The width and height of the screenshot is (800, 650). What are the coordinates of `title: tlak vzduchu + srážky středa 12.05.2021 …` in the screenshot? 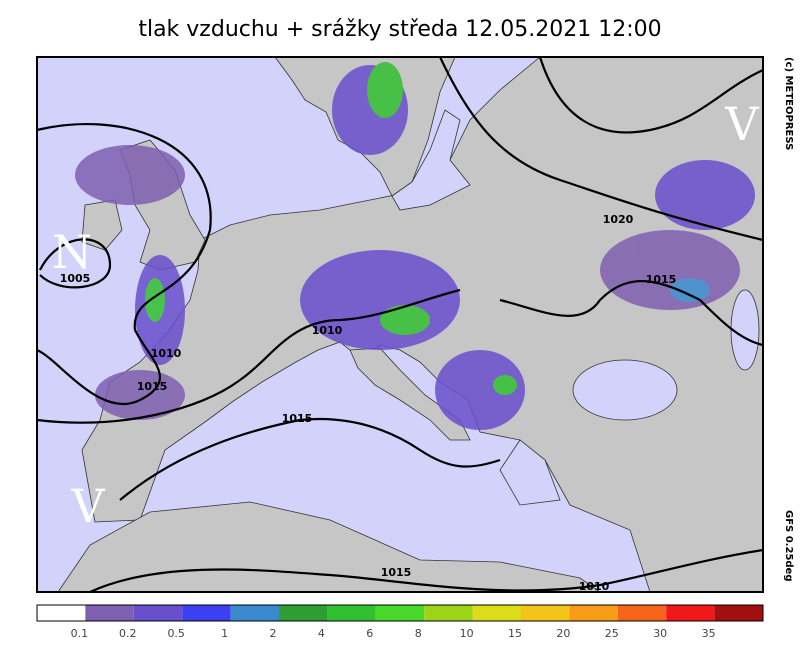 It's located at (399, 29).